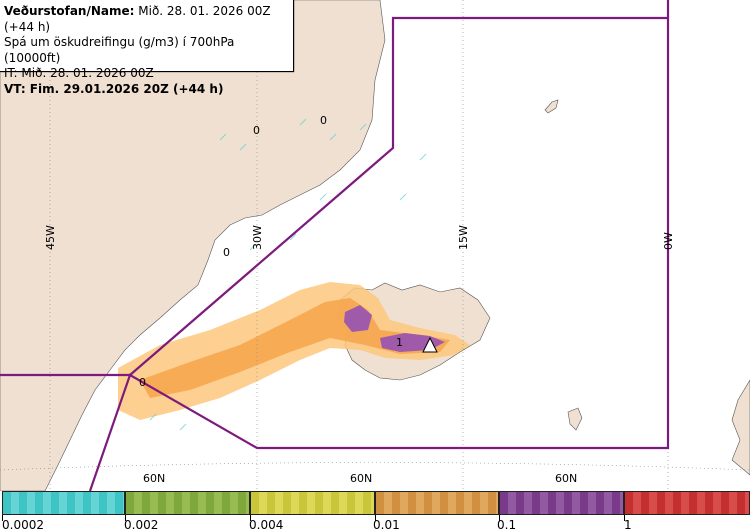 This screenshot has width=750, height=532. I want to click on legend-label-3: 0.004, so click(266, 525).